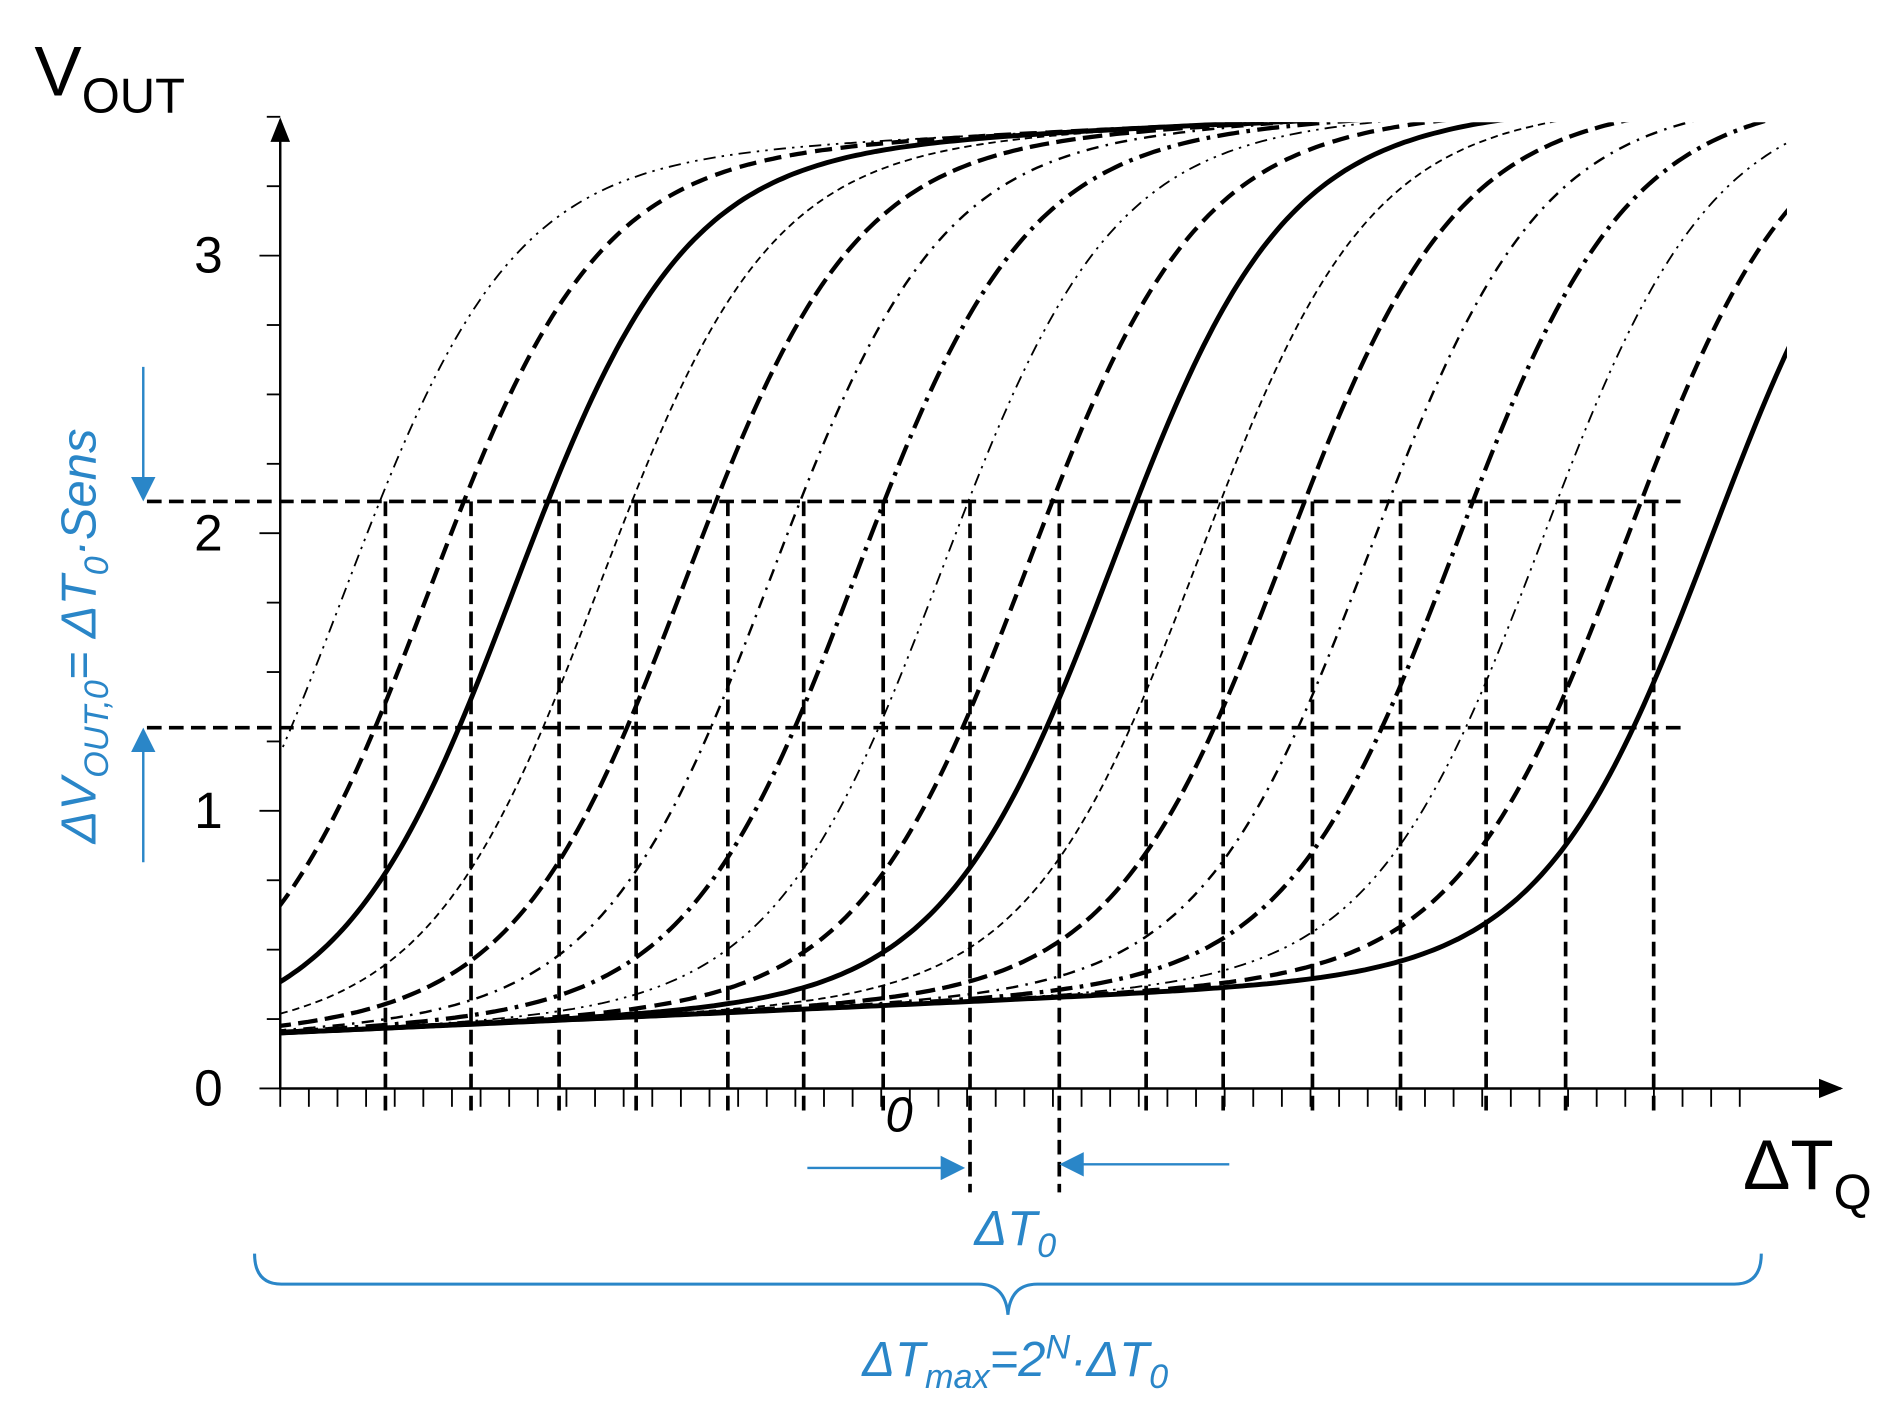 This screenshot has width=1896, height=1404. What do you see at coordinates (208, 1088) in the screenshot?
I see `y-tick-label: 0` at bounding box center [208, 1088].